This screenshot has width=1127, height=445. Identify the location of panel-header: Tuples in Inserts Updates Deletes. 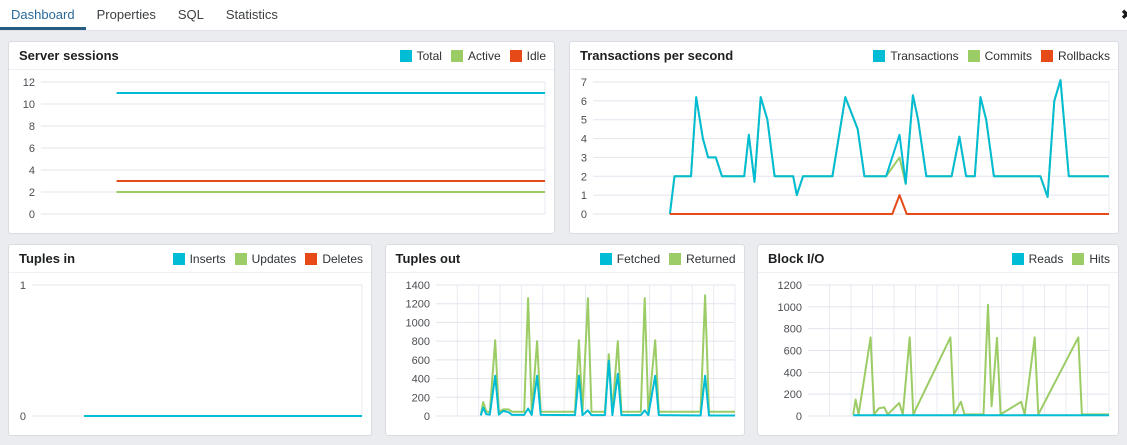
(190, 259).